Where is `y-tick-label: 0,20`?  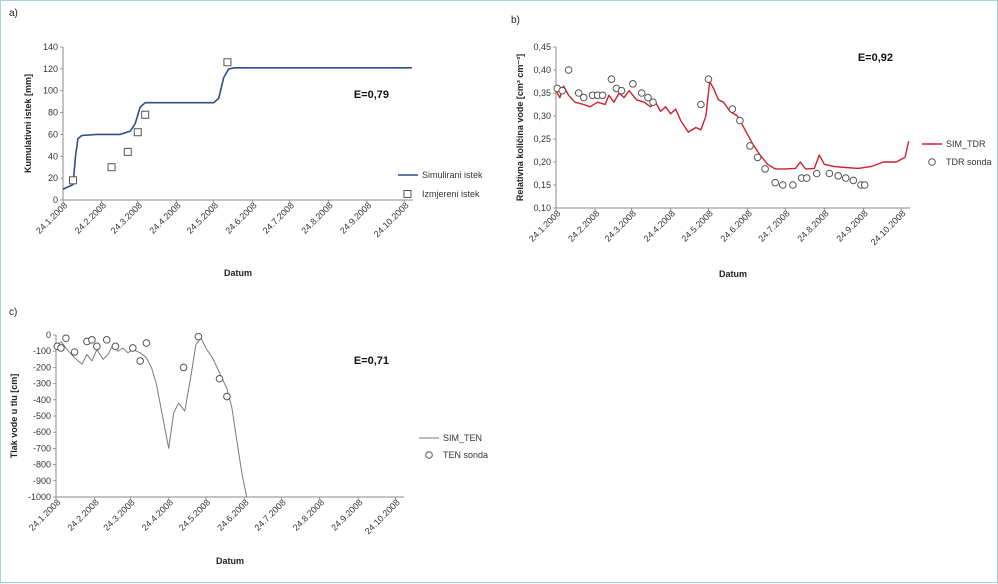
y-tick-label: 0,20 is located at coordinates (542, 162).